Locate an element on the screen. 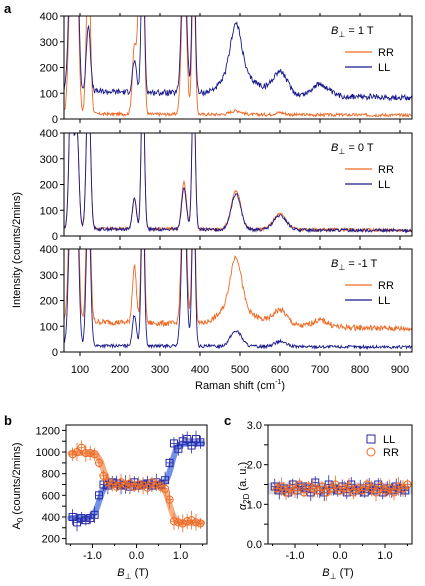  field-label: B⊥ = 0 T is located at coordinates (352, 149).